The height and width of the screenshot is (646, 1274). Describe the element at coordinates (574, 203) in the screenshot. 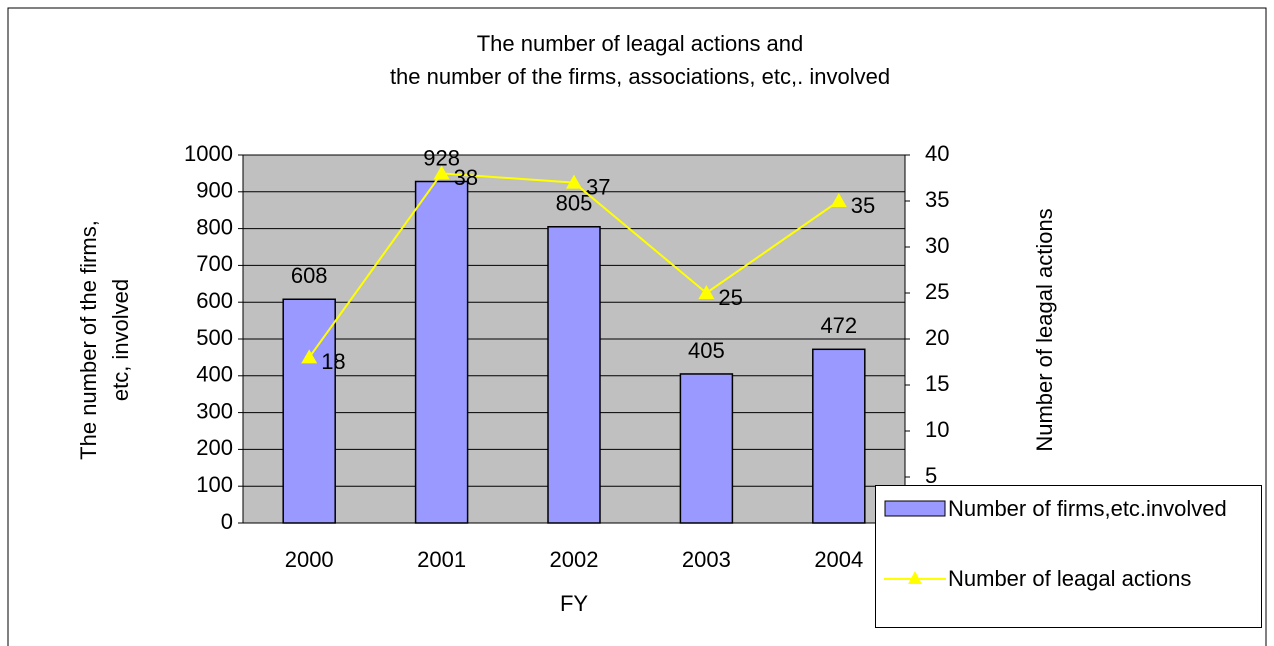

I see `data-label: 805` at that location.